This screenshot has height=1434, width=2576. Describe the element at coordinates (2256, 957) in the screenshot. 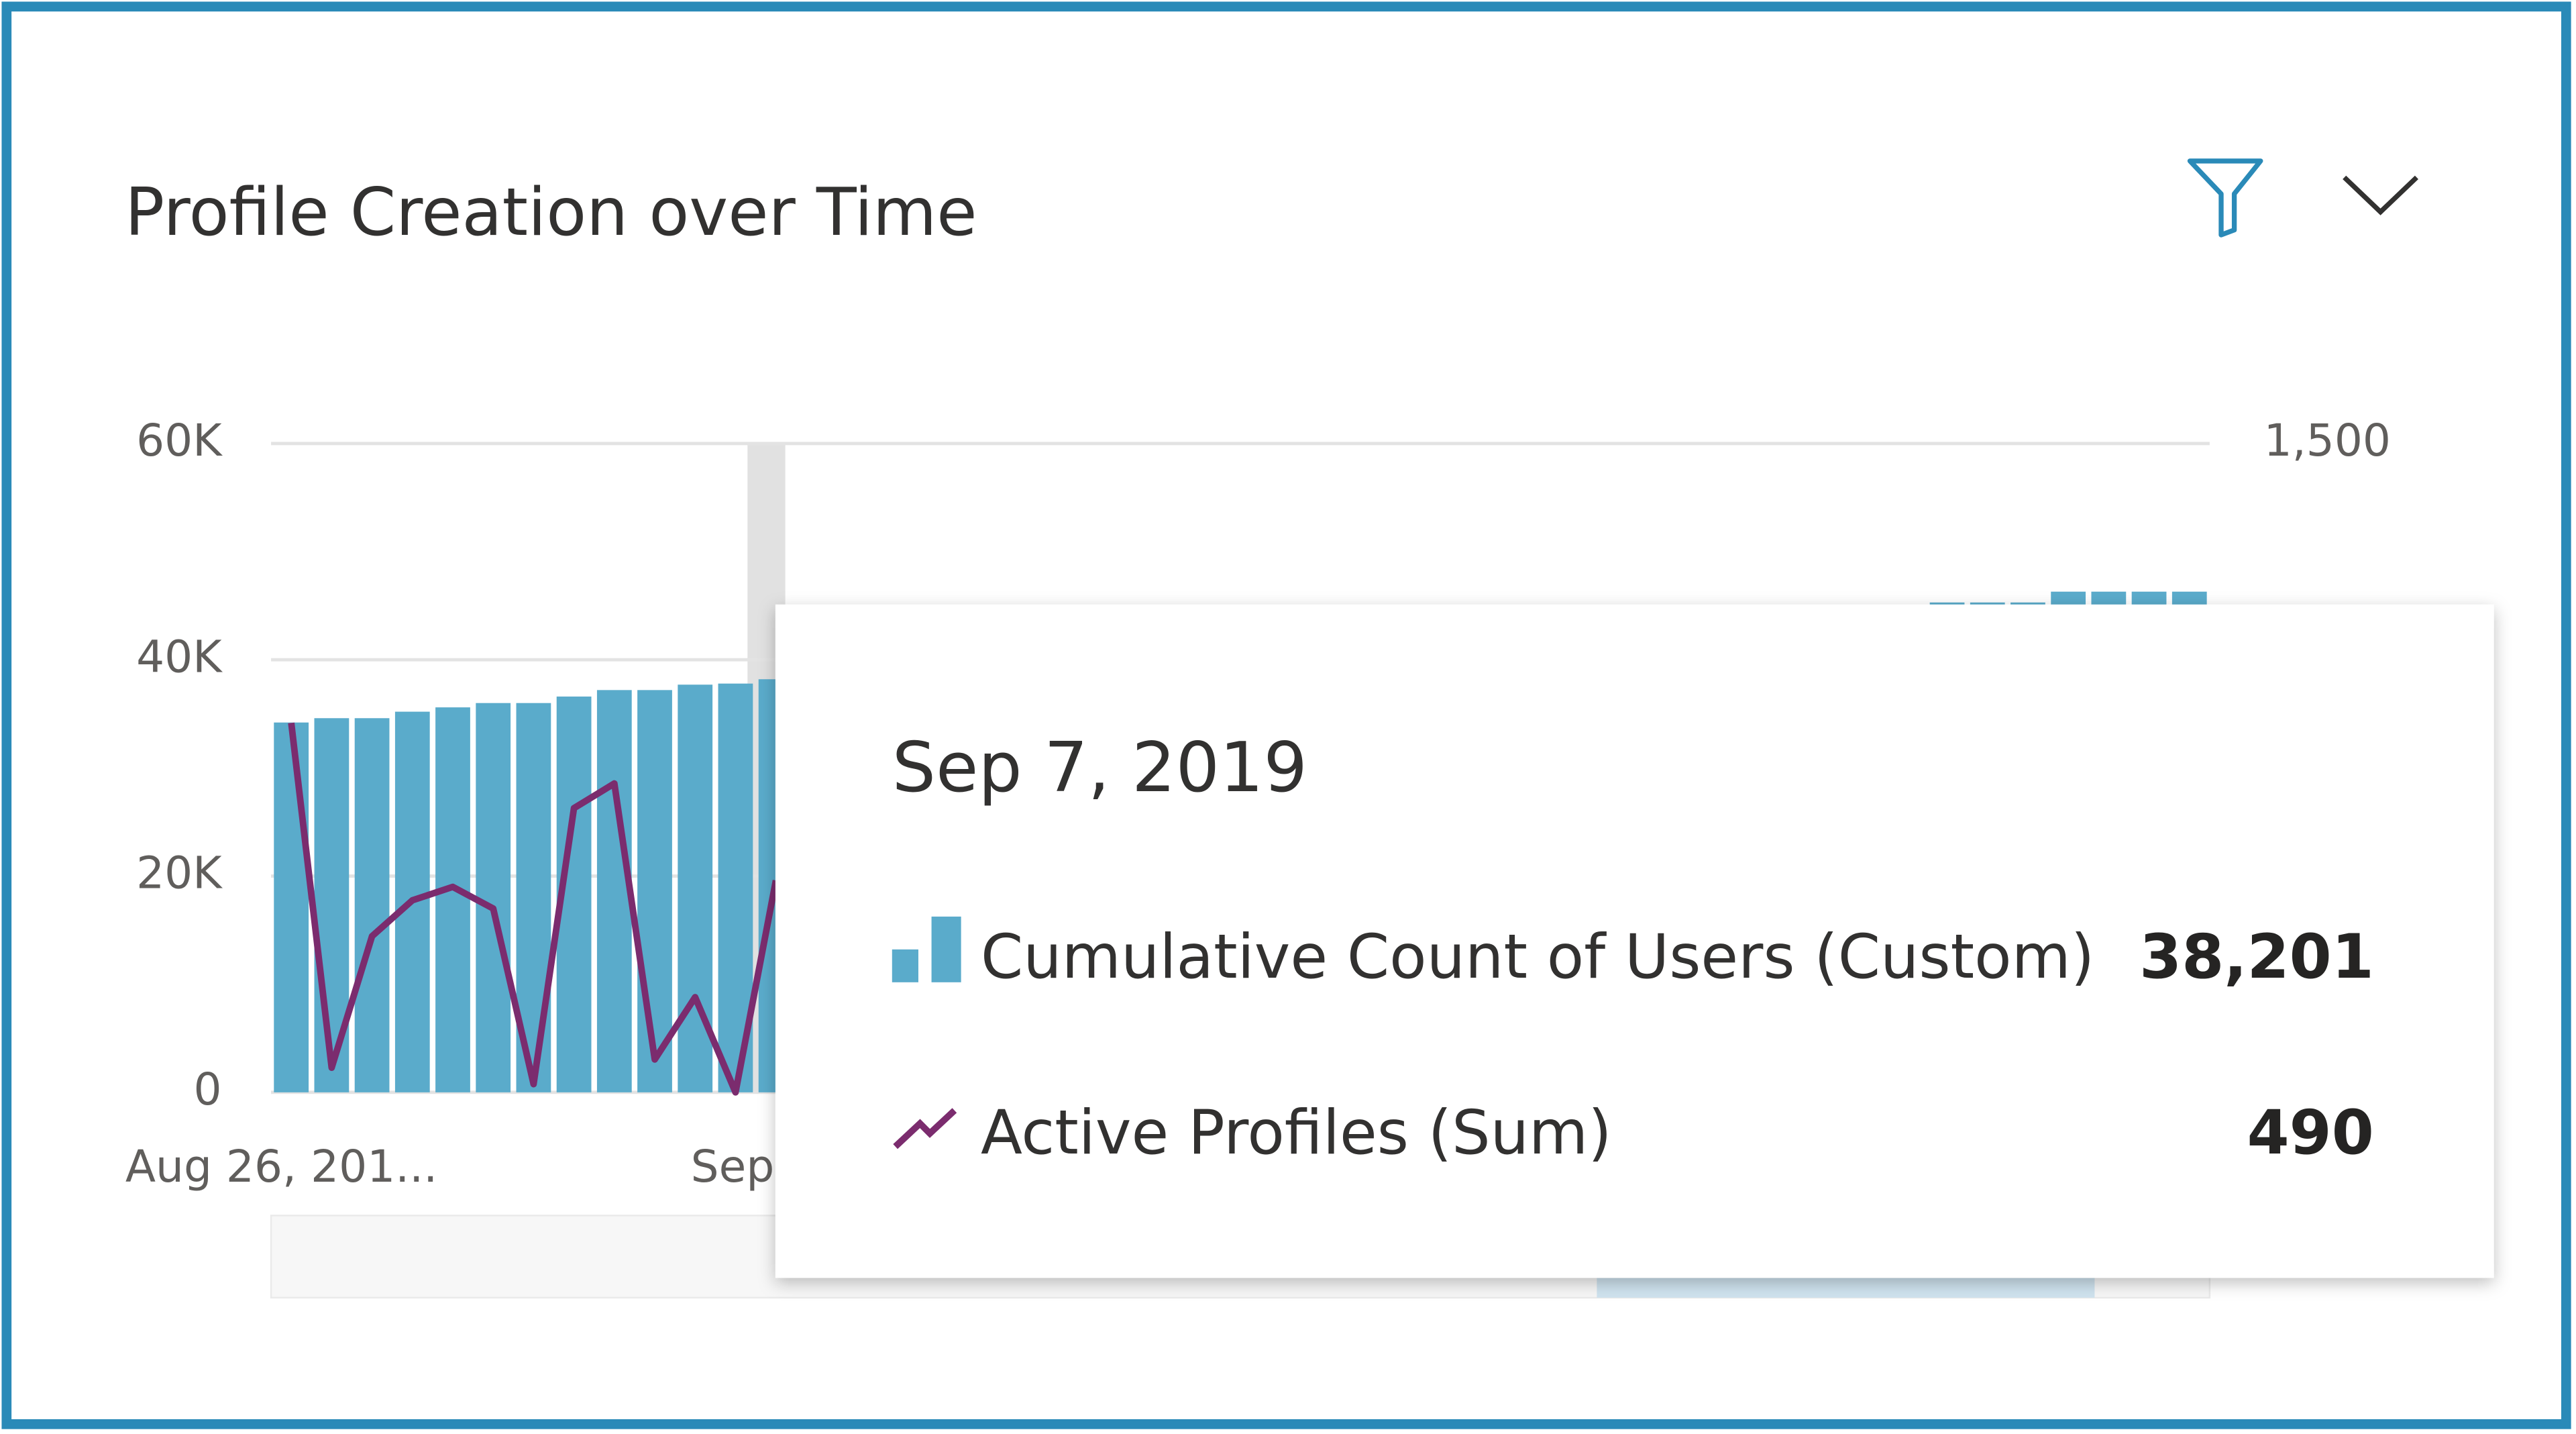

I see `tooltip-value: 38,201` at that location.